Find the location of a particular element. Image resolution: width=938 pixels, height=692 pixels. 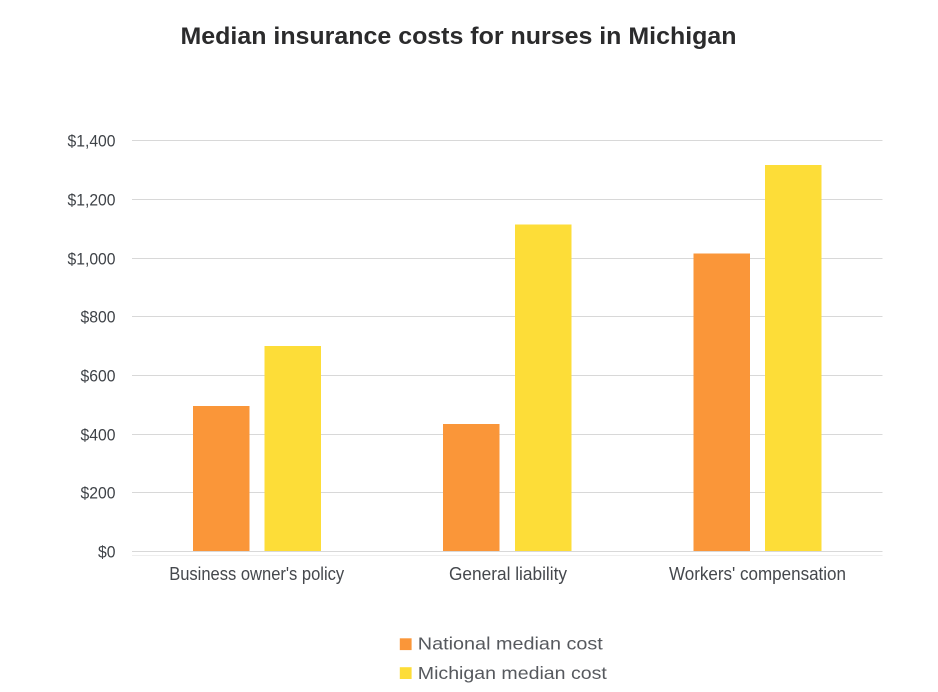

svg-text: $400 is located at coordinates (98, 435).